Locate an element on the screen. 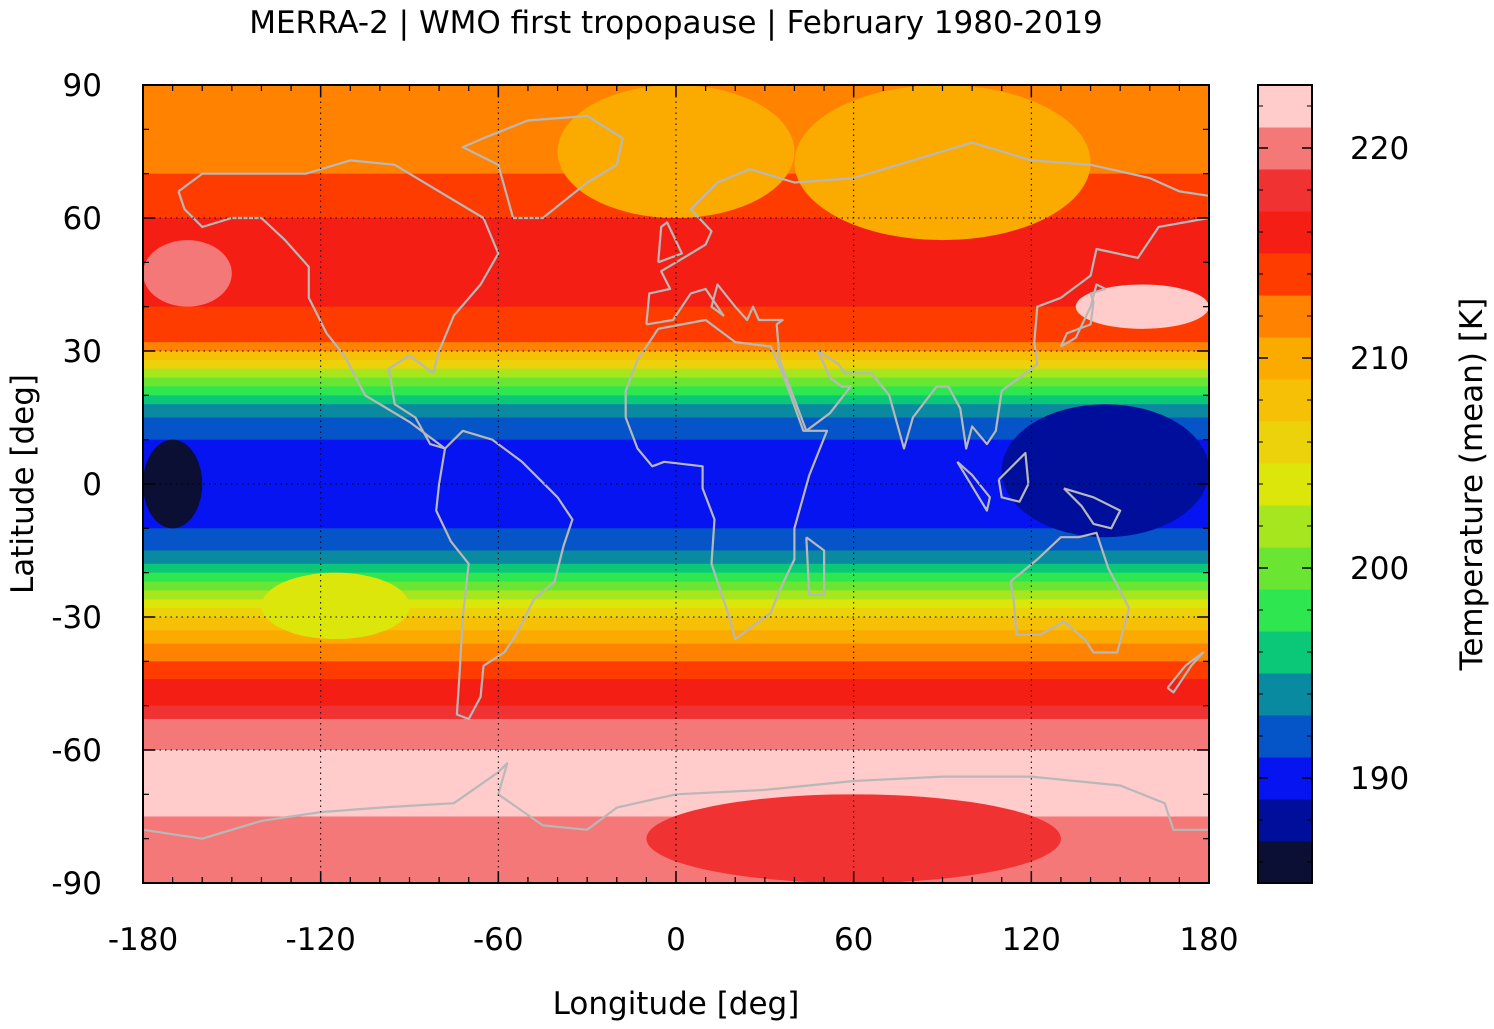  colorbar is located at coordinates (1285, 484).